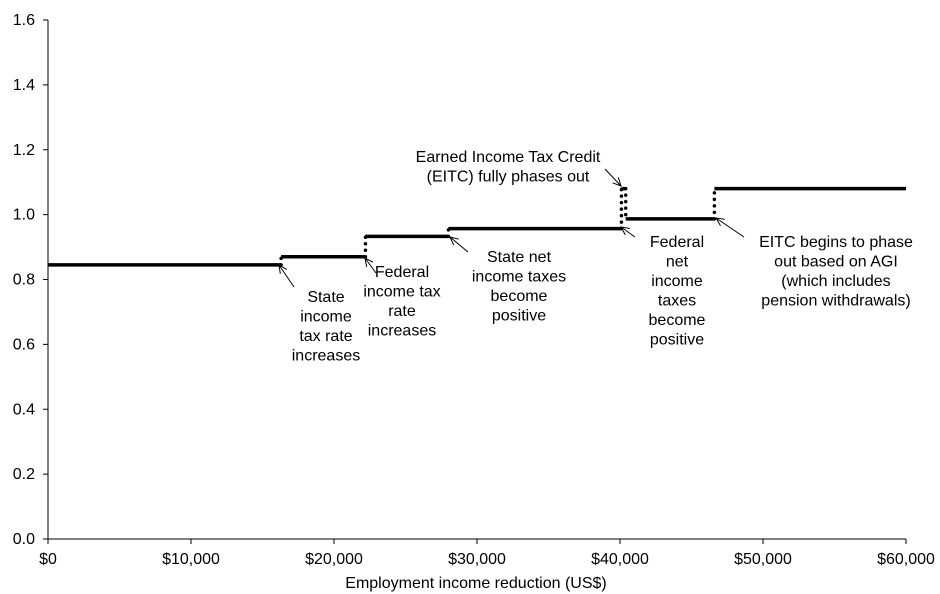 This screenshot has height=594, width=940. What do you see at coordinates (401, 292) in the screenshot?
I see `annotation-text-line: income tax` at bounding box center [401, 292].